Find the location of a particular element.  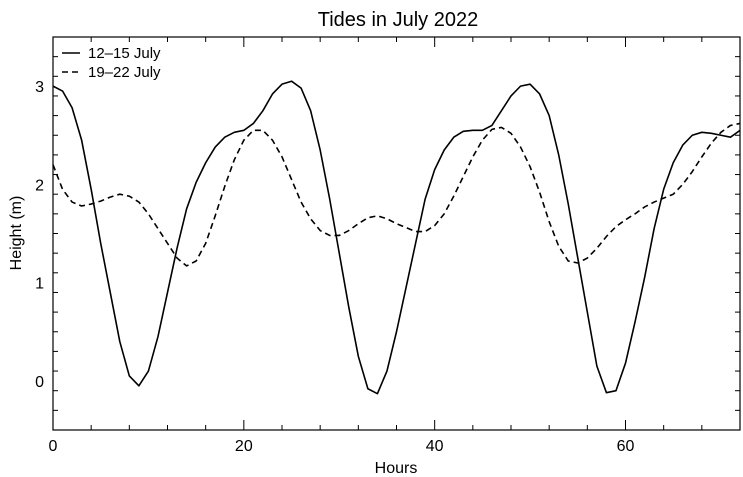

legend: 12–15 July 19–22 July is located at coordinates (111, 63).